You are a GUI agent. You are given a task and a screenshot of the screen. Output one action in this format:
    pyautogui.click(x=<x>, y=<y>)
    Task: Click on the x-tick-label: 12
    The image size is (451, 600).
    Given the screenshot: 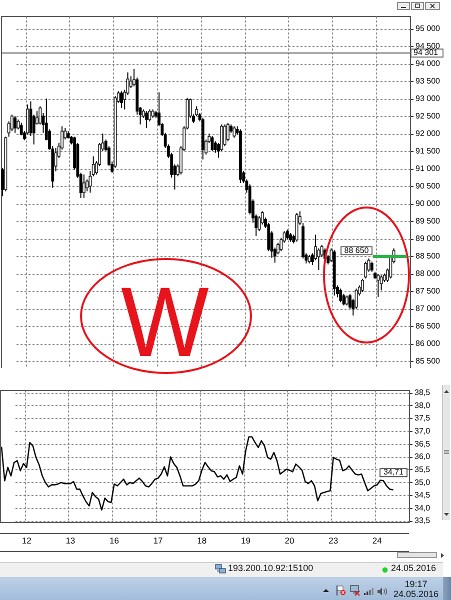 What is the action you would take?
    pyautogui.click(x=27, y=541)
    